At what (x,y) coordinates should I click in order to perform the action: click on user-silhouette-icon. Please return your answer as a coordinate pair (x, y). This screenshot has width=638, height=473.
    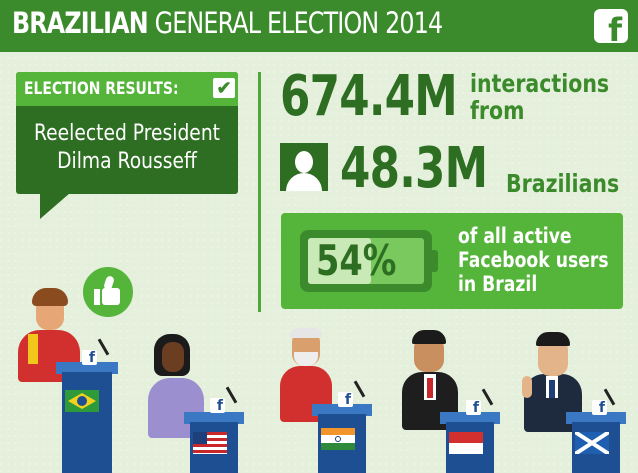
    Looking at the image, I should click on (304, 167).